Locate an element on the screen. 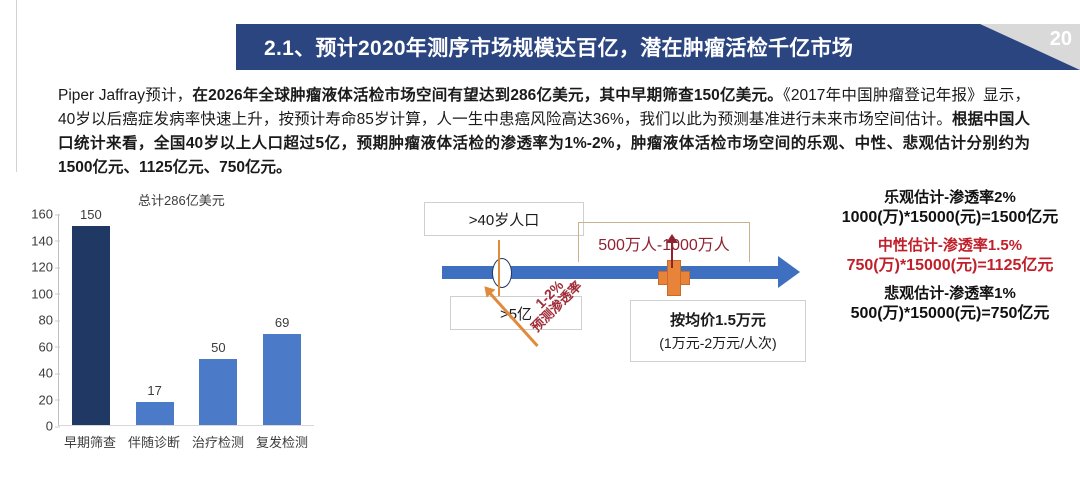  page-title: 2.1、预计2020年测序市场规模达百亿，潜在肿瘤活检千亿市场 is located at coordinates (559, 48).